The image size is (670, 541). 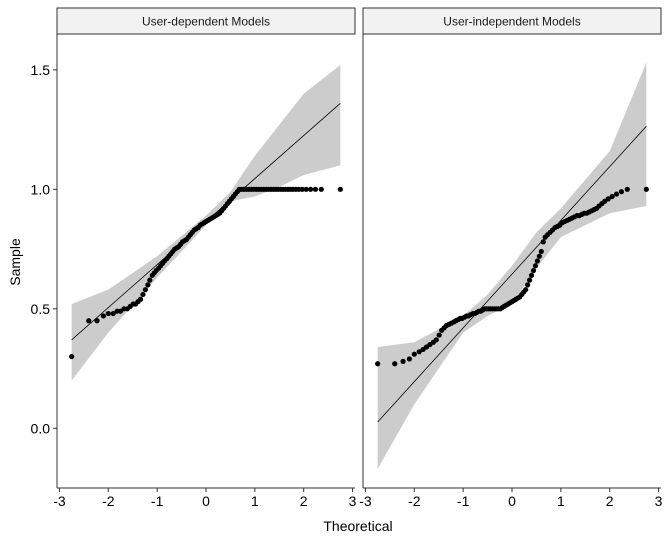 I want to click on y-tick-label: 0.5, so click(x=41, y=309).